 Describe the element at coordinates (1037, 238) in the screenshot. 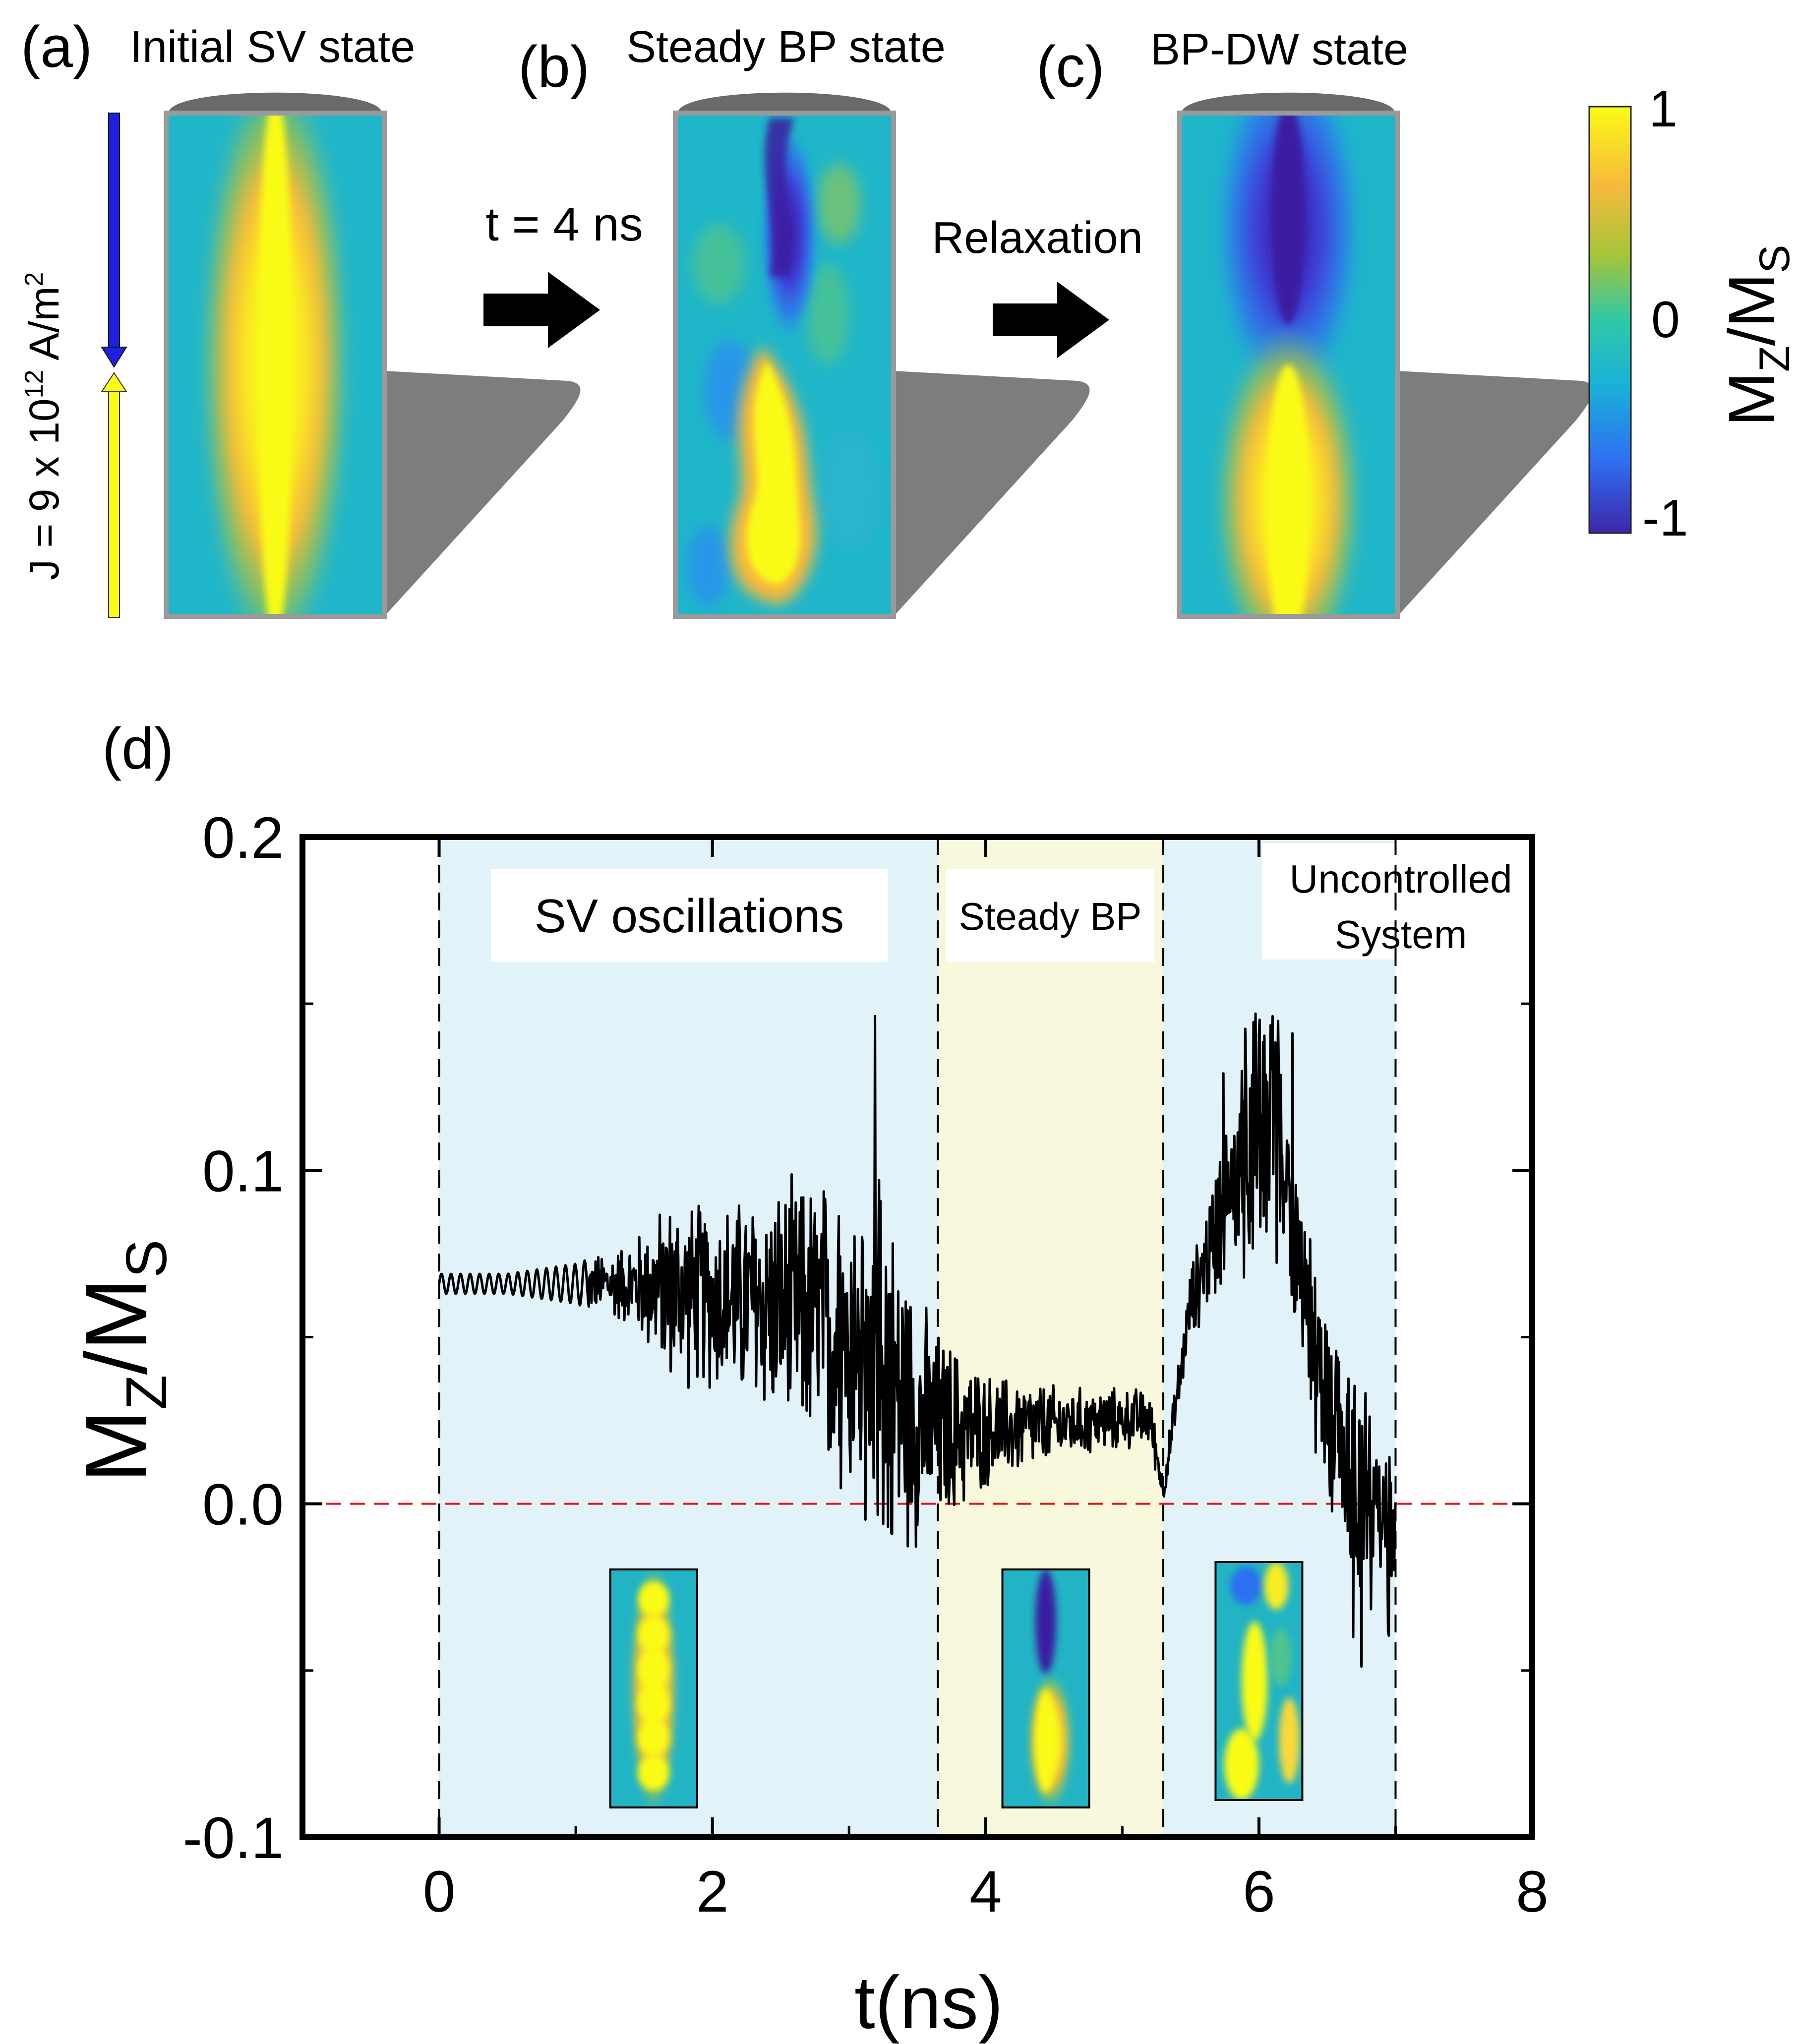

I see `transition-label-2: Relaxation` at that location.